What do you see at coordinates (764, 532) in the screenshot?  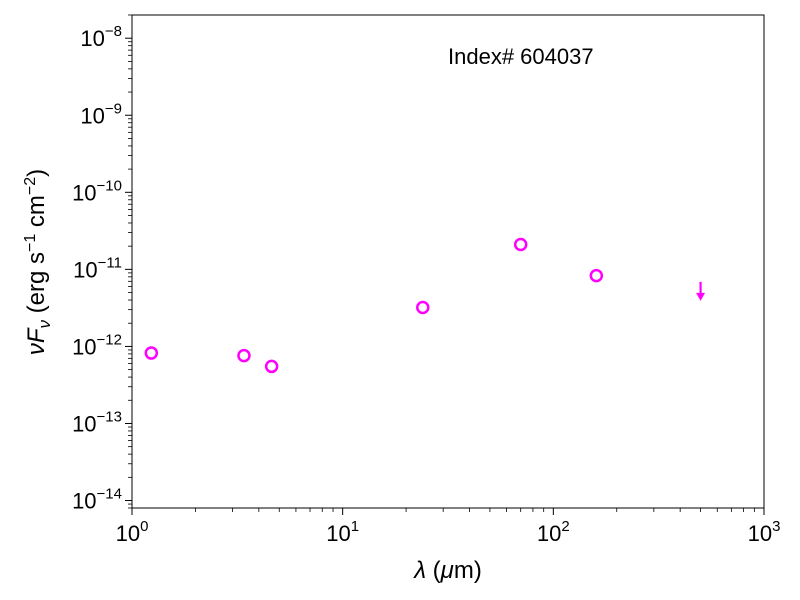 I see `x-tick-label: 10³` at bounding box center [764, 532].